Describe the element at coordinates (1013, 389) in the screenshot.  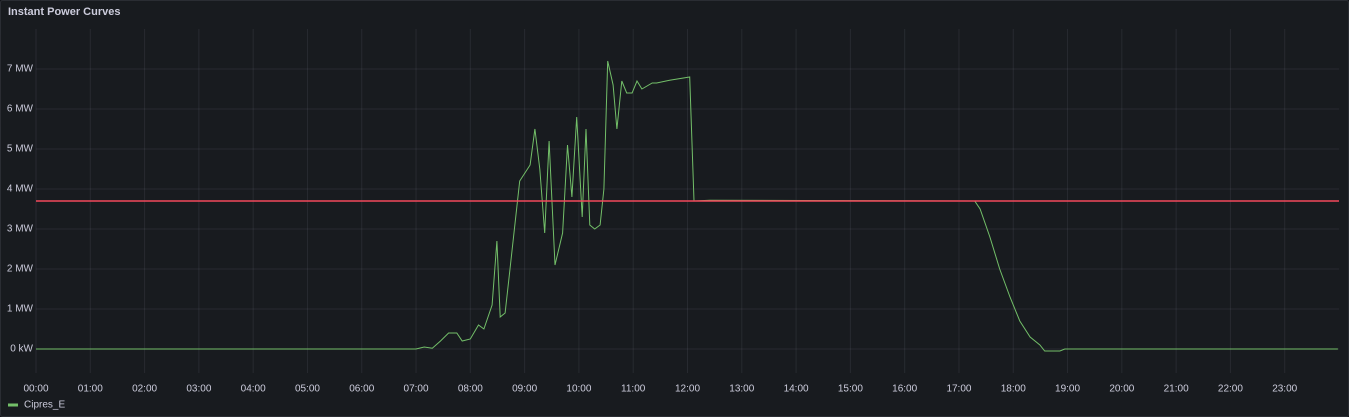
I see `x-tick-label: 18:00` at that location.